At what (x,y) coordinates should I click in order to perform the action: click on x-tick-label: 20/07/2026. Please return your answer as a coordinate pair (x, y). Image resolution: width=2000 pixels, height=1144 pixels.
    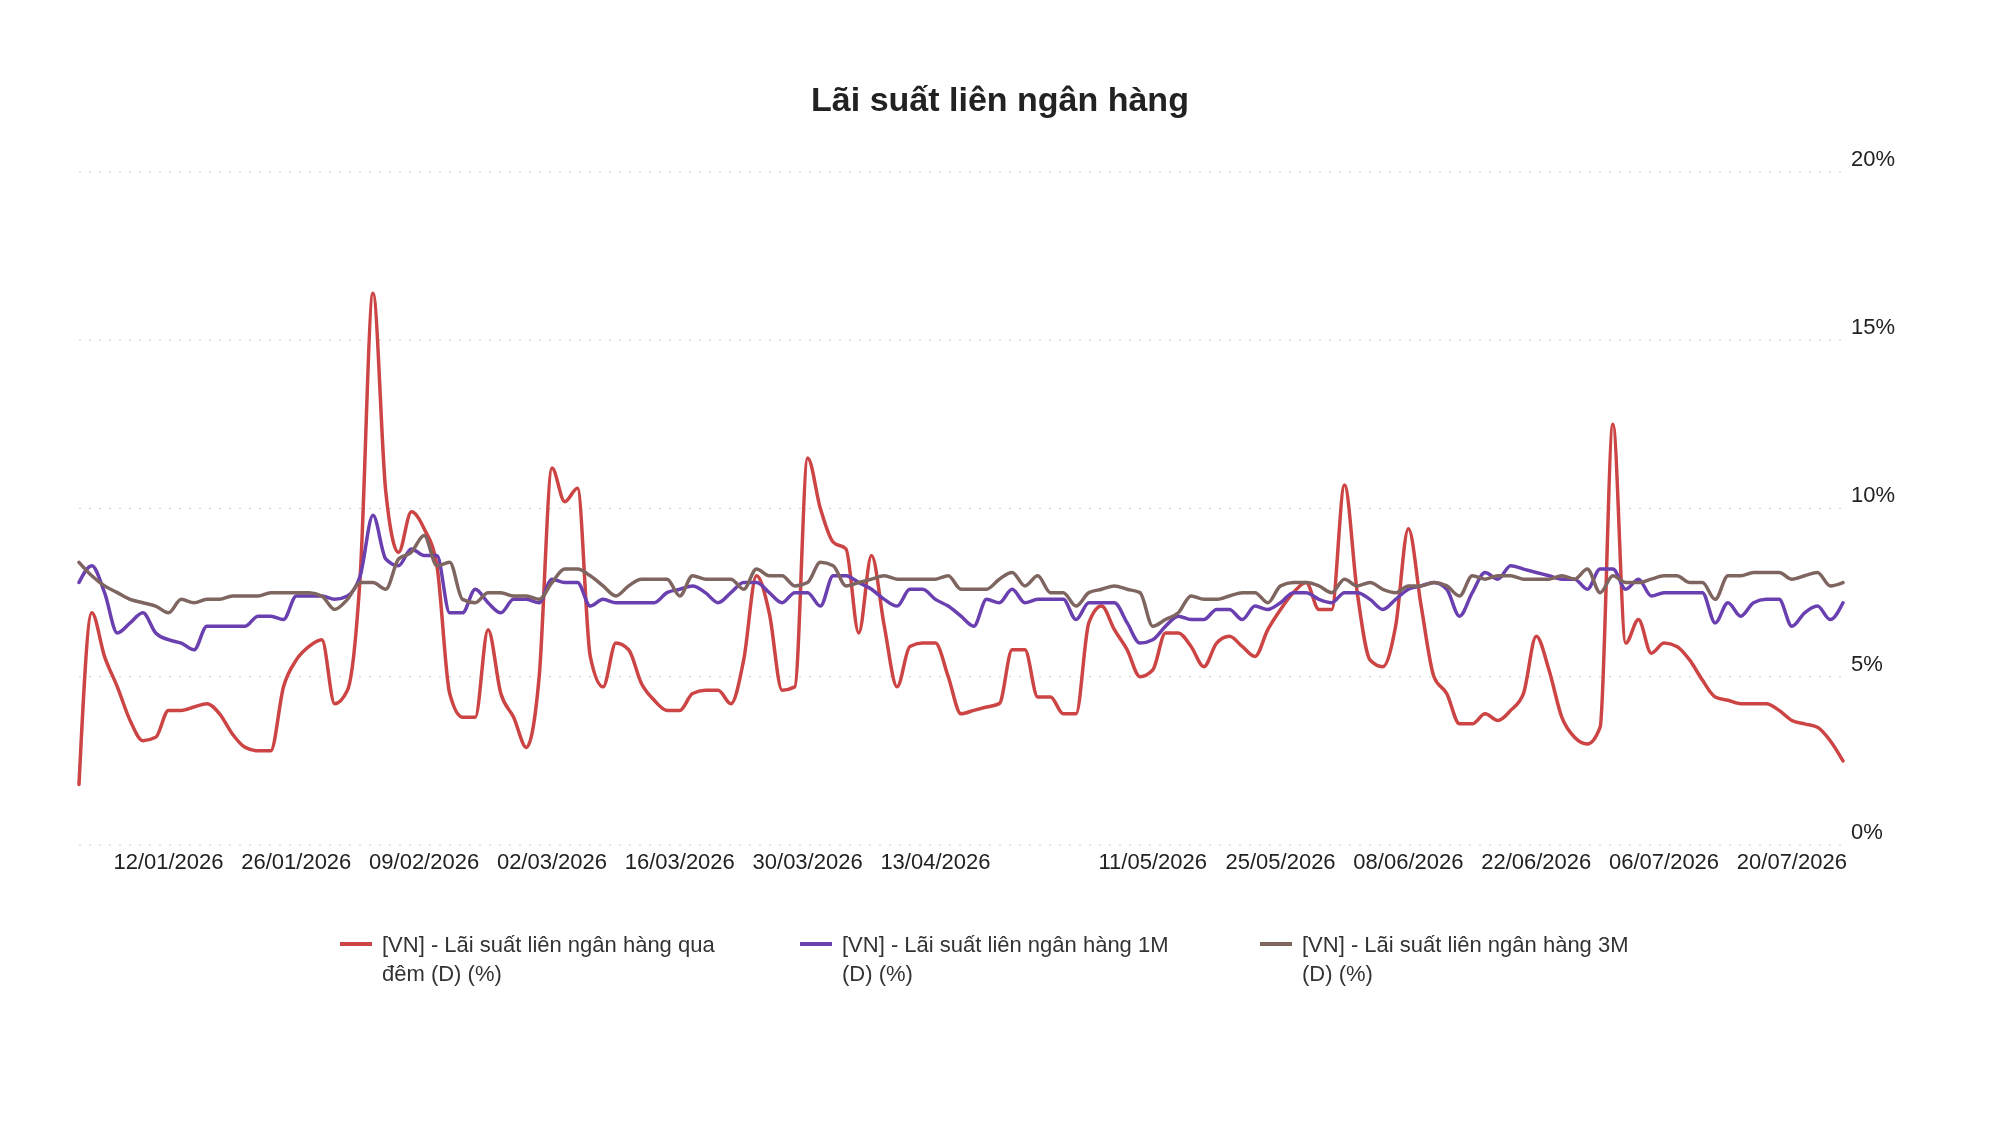
    Looking at the image, I should click on (1791, 861).